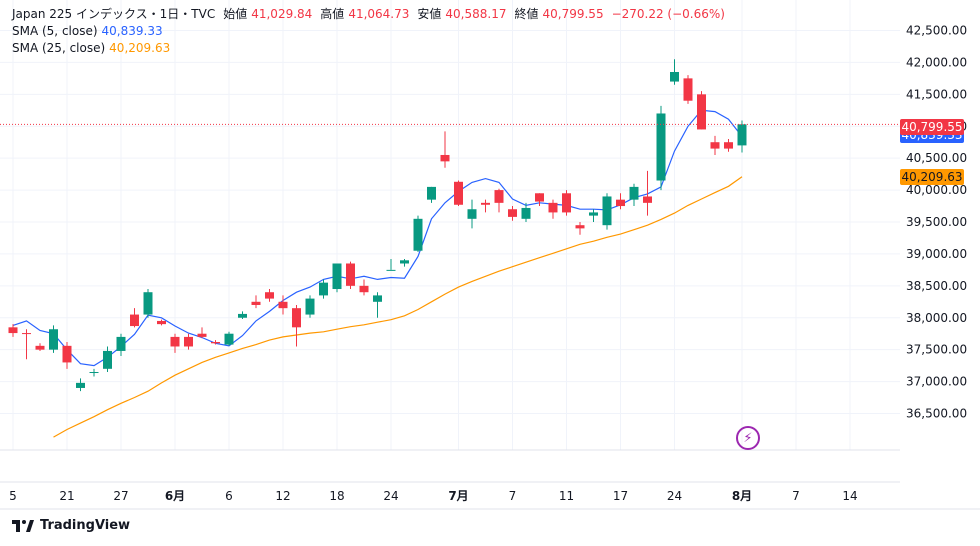  I want to click on tradingview-logo: TradingView, so click(71, 525).